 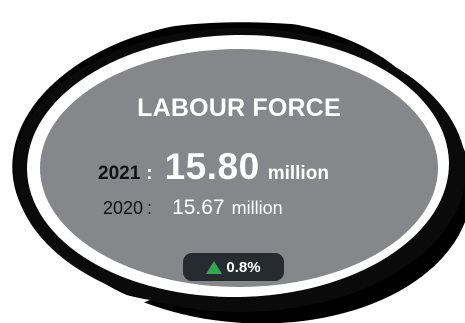 I want to click on triangle-up-icon, so click(x=214, y=267).